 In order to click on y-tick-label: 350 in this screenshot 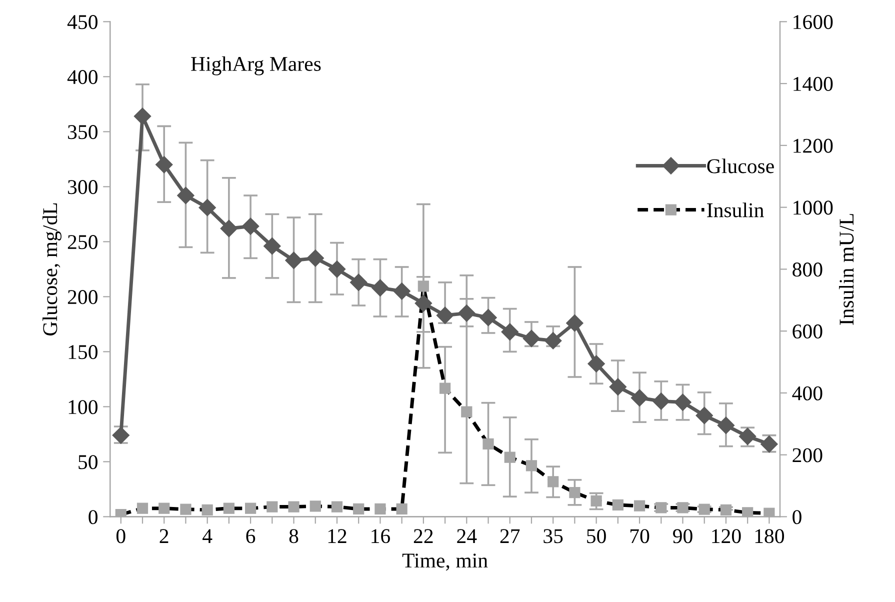, I will do `click(83, 132)`.